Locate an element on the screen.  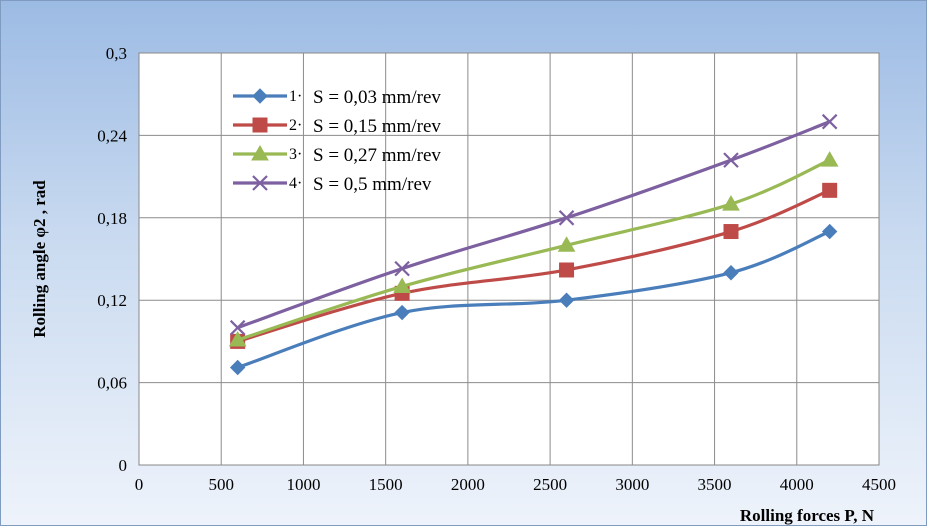
legend-item-1: 1· S = 0,03 mm/rev is located at coordinates (337, 97).